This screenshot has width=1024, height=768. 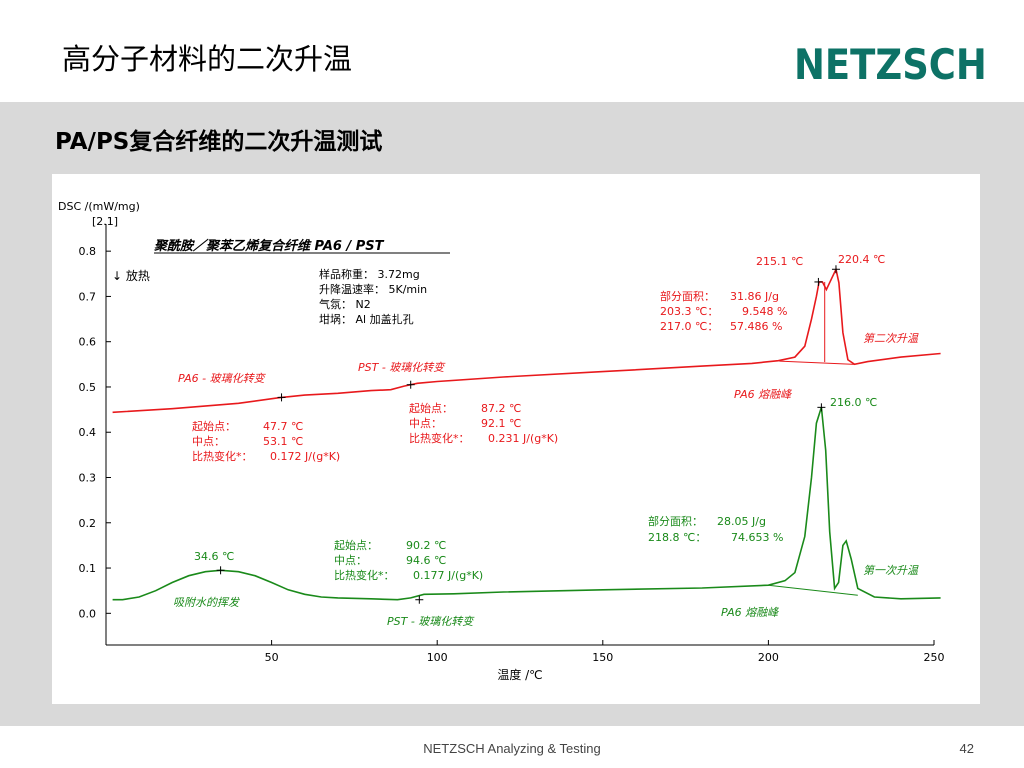 What do you see at coordinates (88, 568) in the screenshot?
I see `y-tick-label: 0.1` at bounding box center [88, 568].